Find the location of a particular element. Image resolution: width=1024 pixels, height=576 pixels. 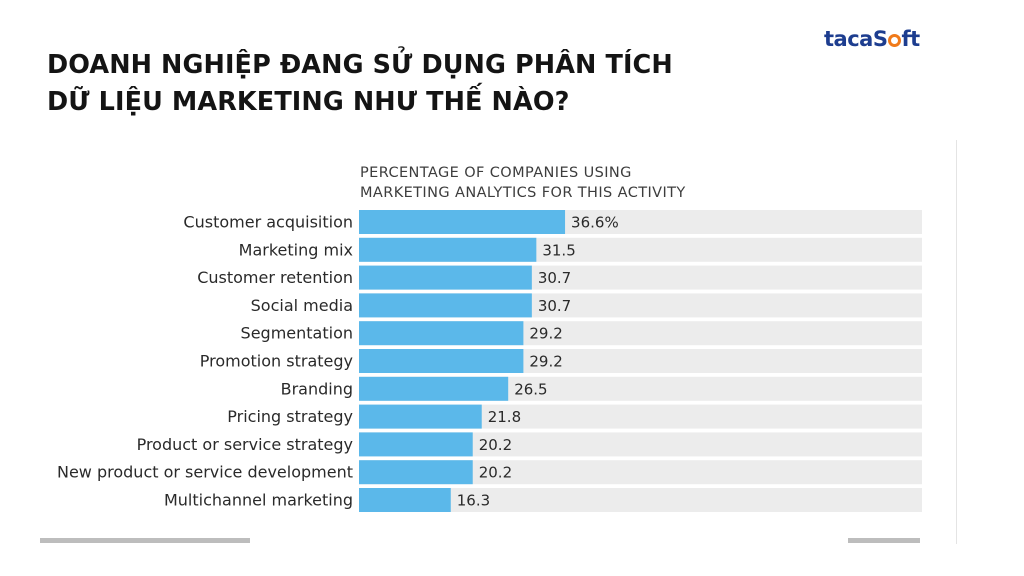

source-strip is located at coordinates (496, 541).